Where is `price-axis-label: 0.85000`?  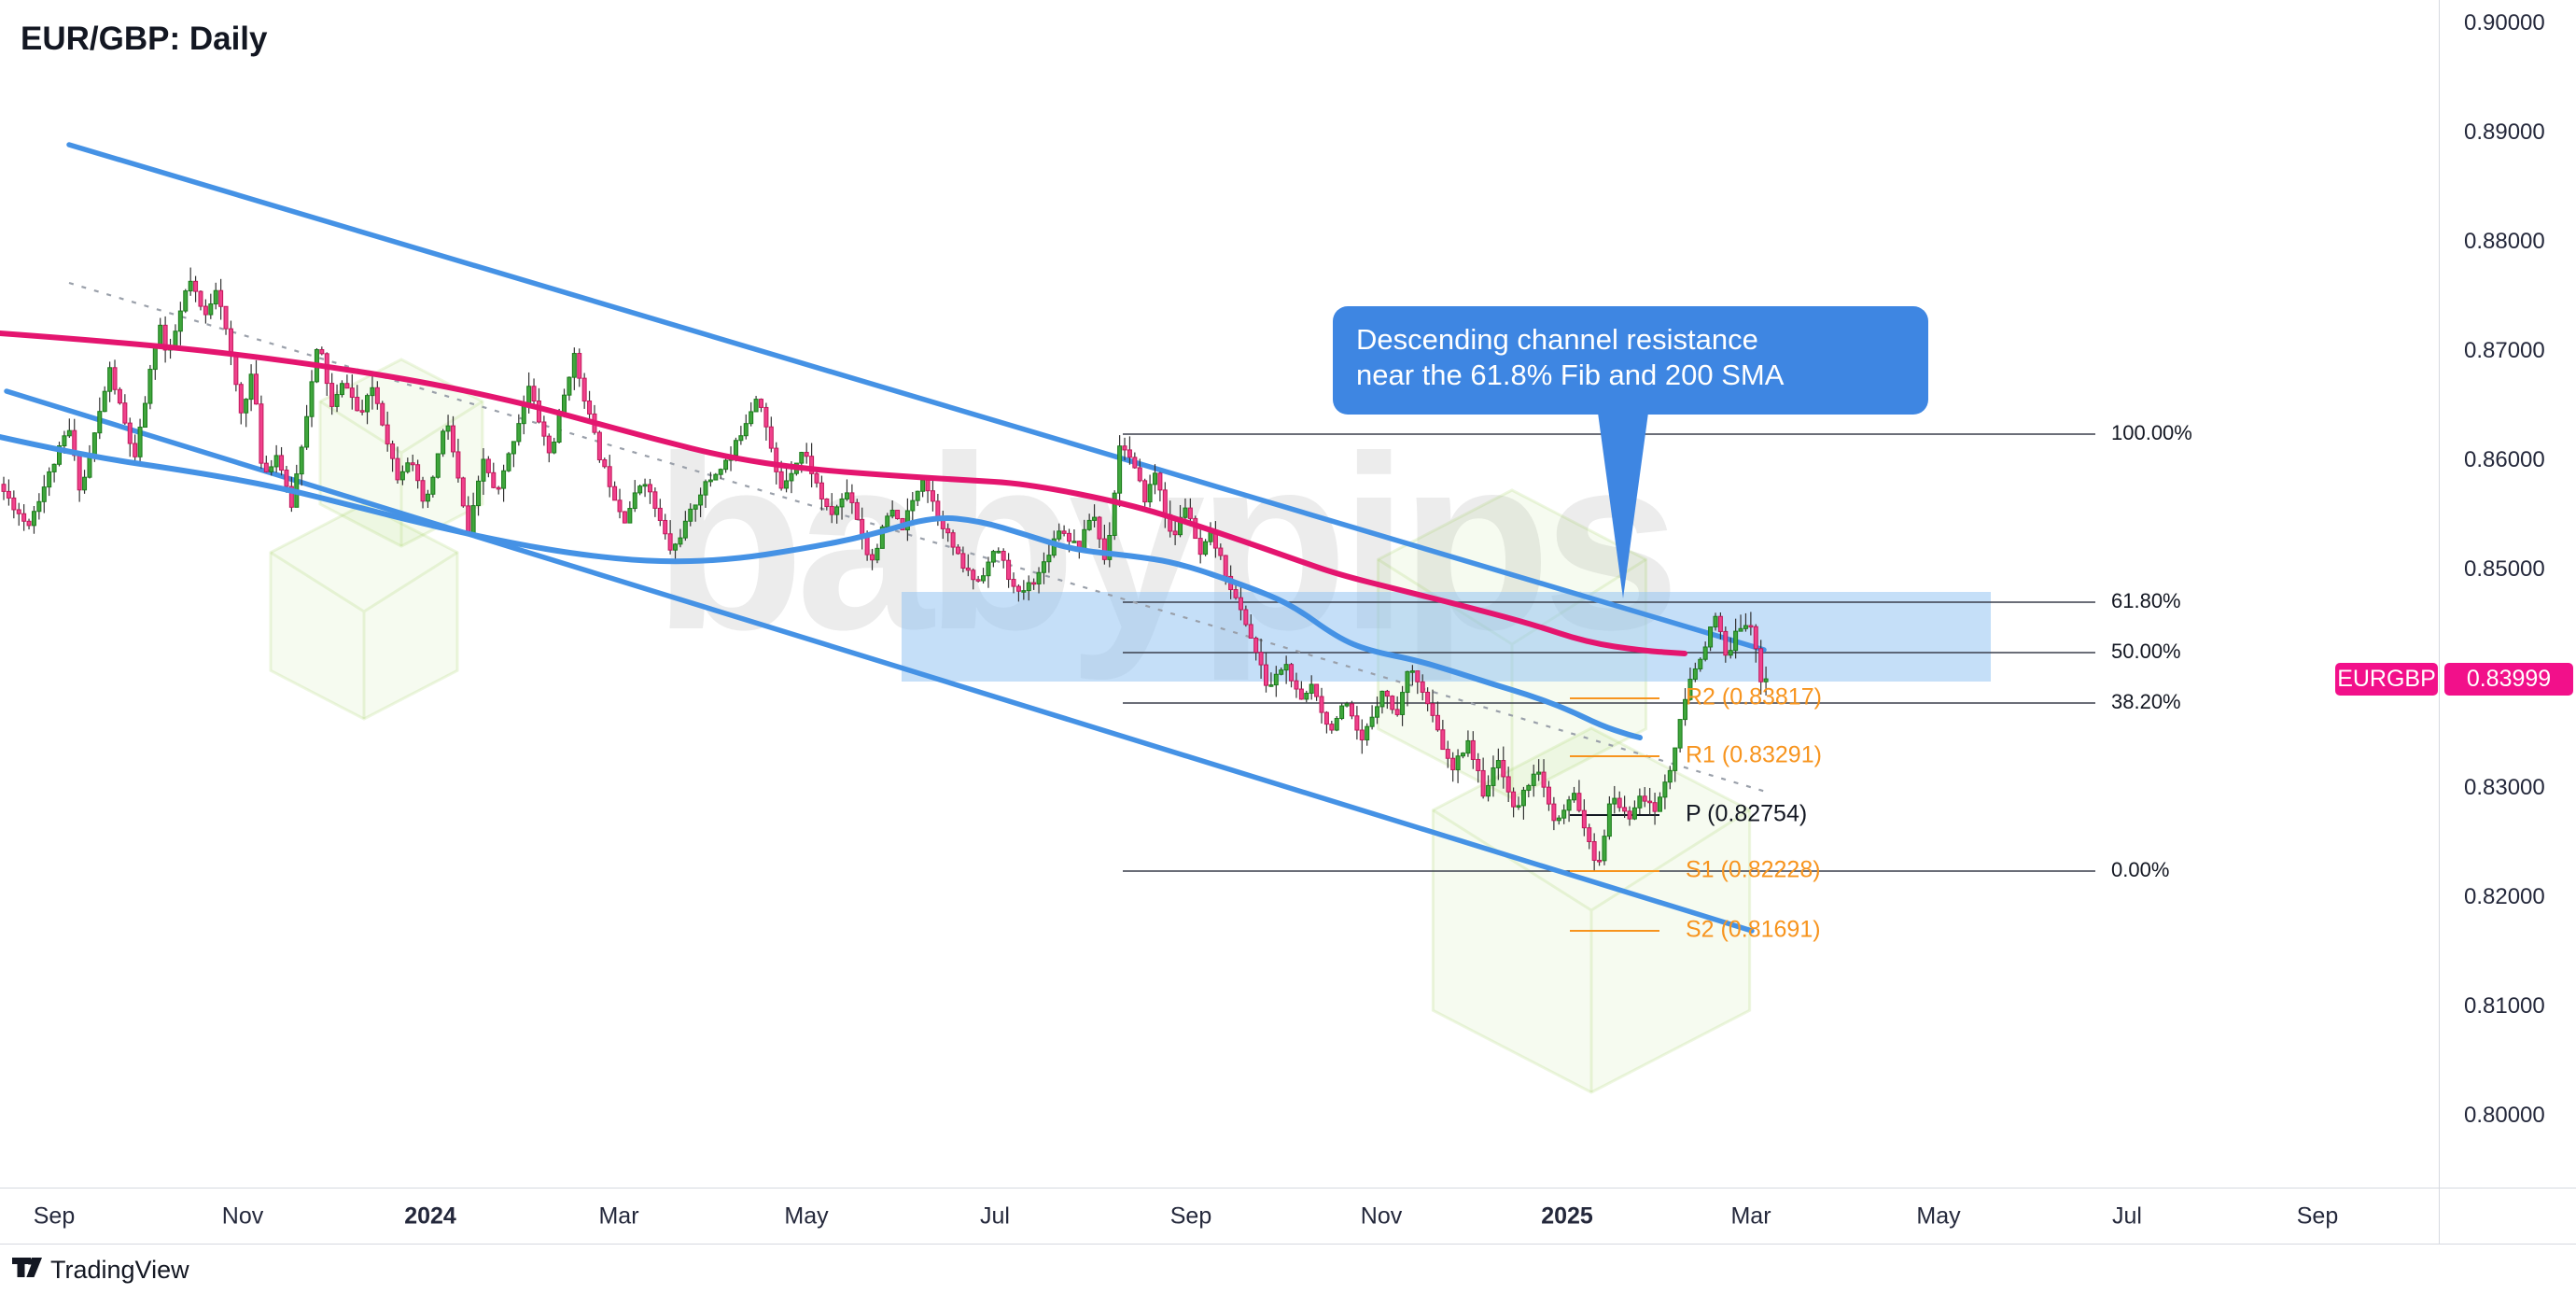
price-axis-label: 0.85000 is located at coordinates (2504, 569).